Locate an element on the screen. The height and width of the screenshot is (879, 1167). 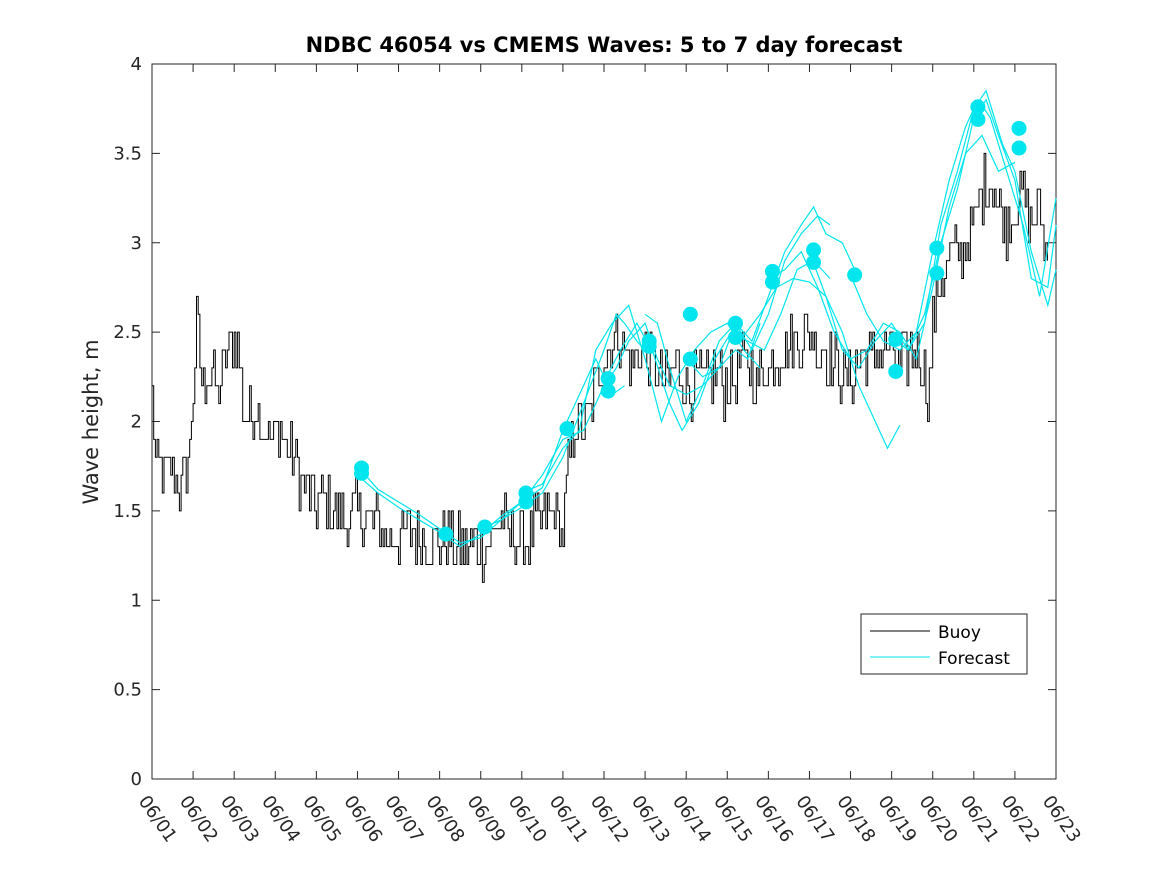
y-tick-label: 0 is located at coordinates (136, 779).